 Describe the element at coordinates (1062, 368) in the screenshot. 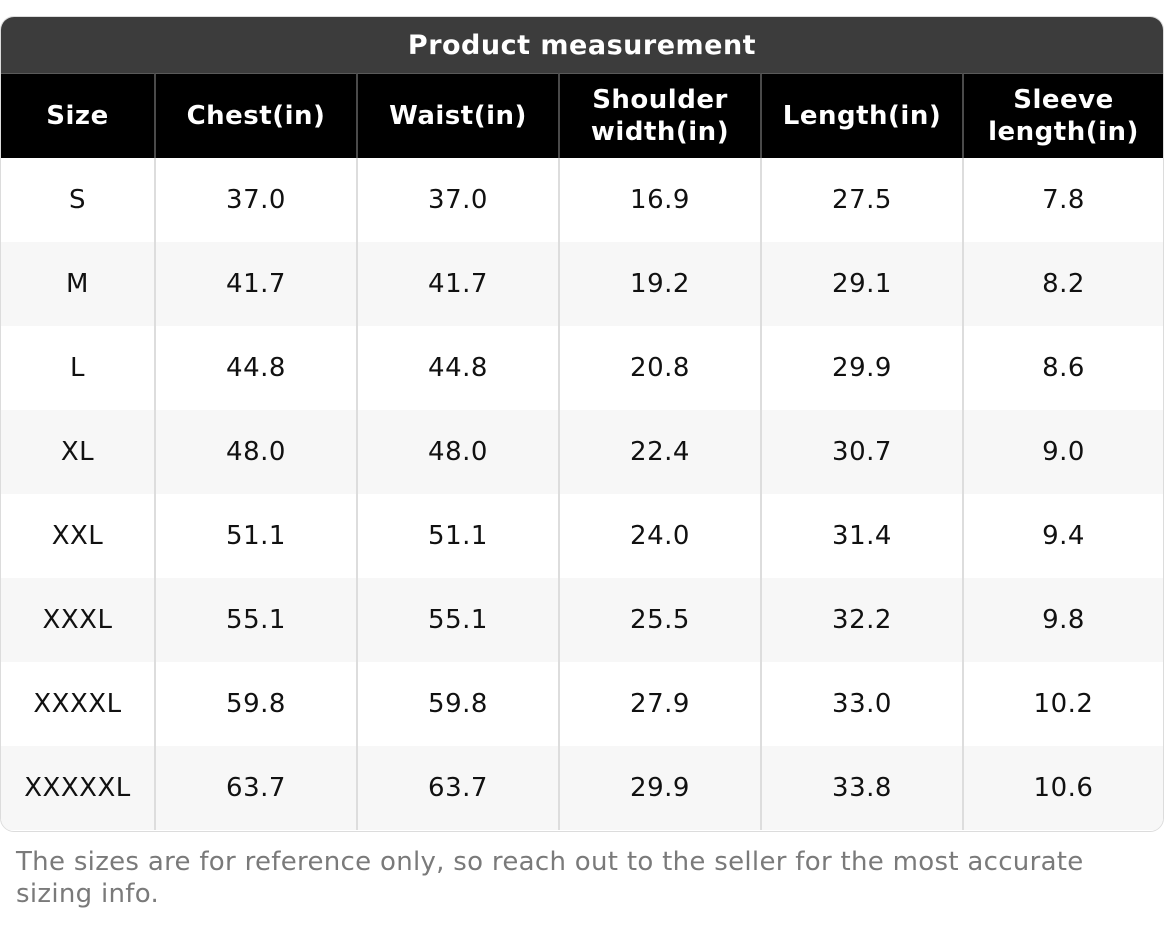

I see `sleeve-length-cell: 8.6` at that location.